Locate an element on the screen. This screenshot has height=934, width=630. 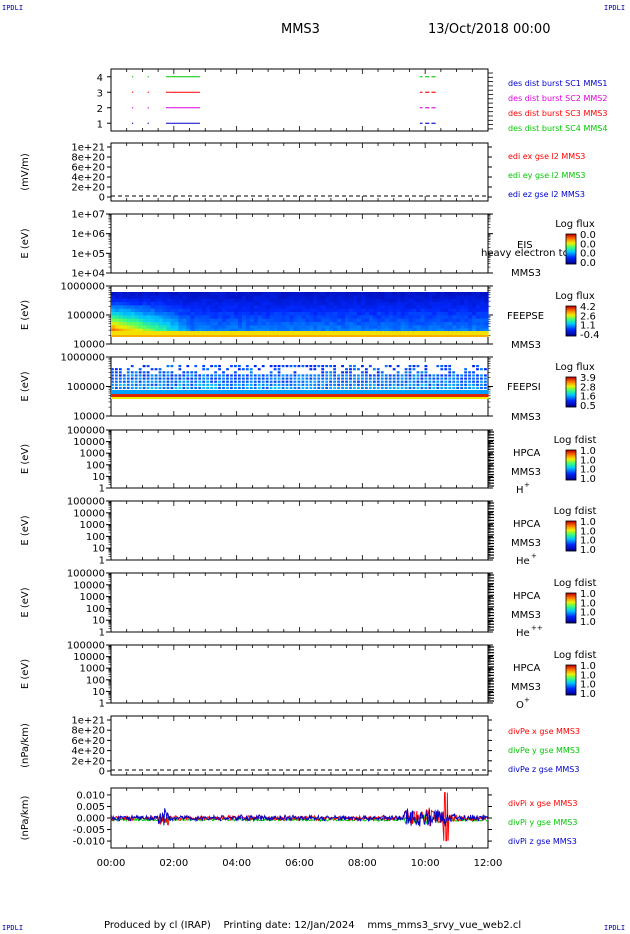
panel-frame-hpca_h is located at coordinates (299, 459).